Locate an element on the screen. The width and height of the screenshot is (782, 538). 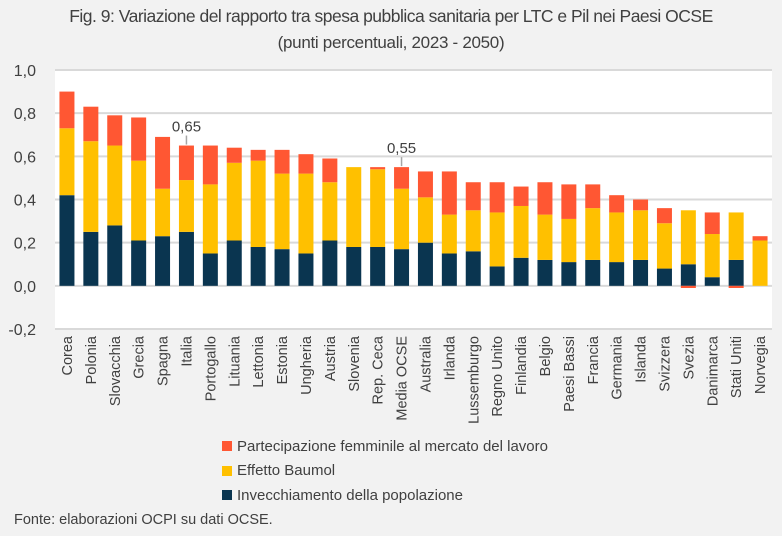
legend-item-invecchiamento: Invecchiamento della popolazione is located at coordinates (385, 495).